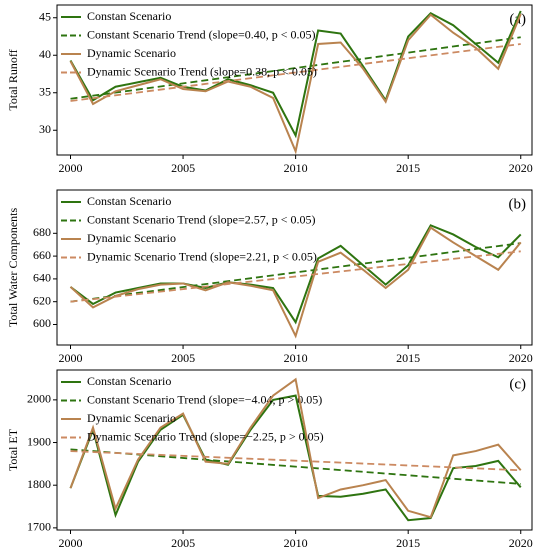 This screenshot has height=547, width=550. I want to click on y-axis-label: Total Water Components, so click(13, 268).